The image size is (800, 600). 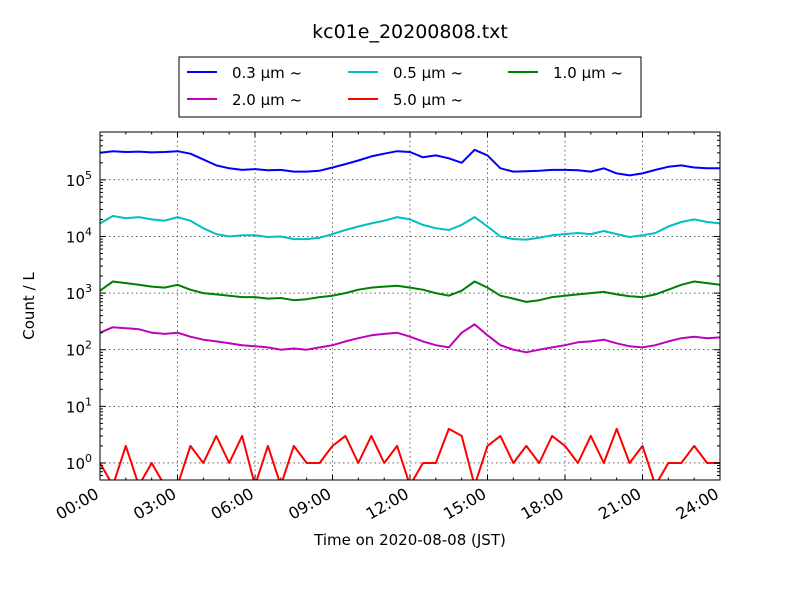 I want to click on x-tick-label: 06:00, so click(x=232, y=504).